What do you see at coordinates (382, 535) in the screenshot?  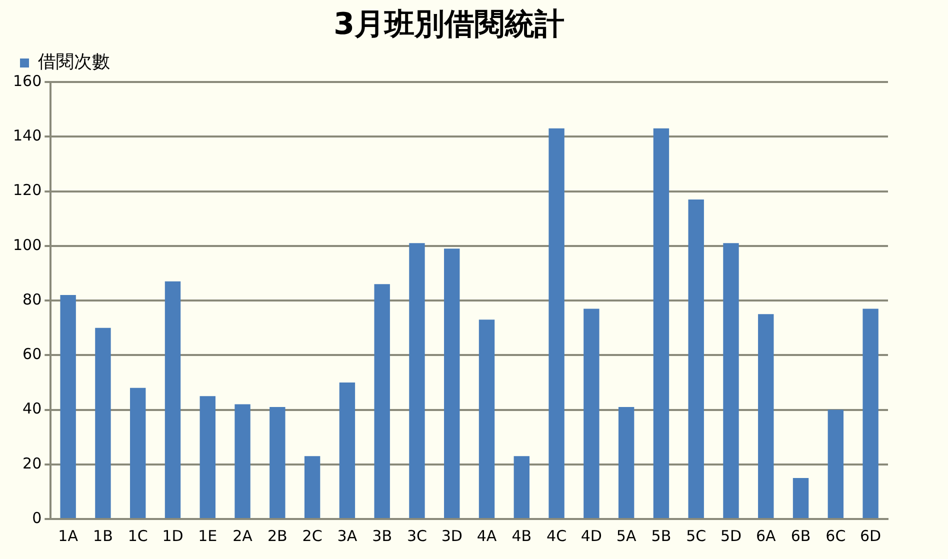 I see `x-tick-label: 3B` at bounding box center [382, 535].